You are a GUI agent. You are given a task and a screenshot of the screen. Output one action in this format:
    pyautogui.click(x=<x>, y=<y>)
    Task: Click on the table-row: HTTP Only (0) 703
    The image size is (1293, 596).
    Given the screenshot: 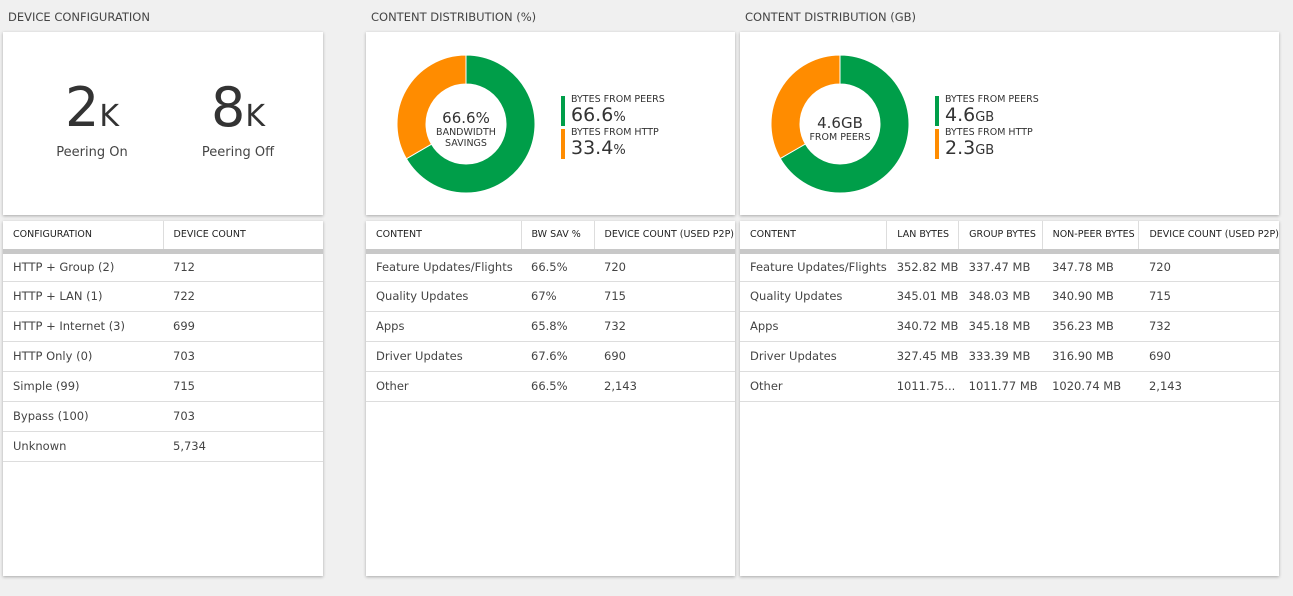 What is the action you would take?
    pyautogui.click(x=163, y=356)
    